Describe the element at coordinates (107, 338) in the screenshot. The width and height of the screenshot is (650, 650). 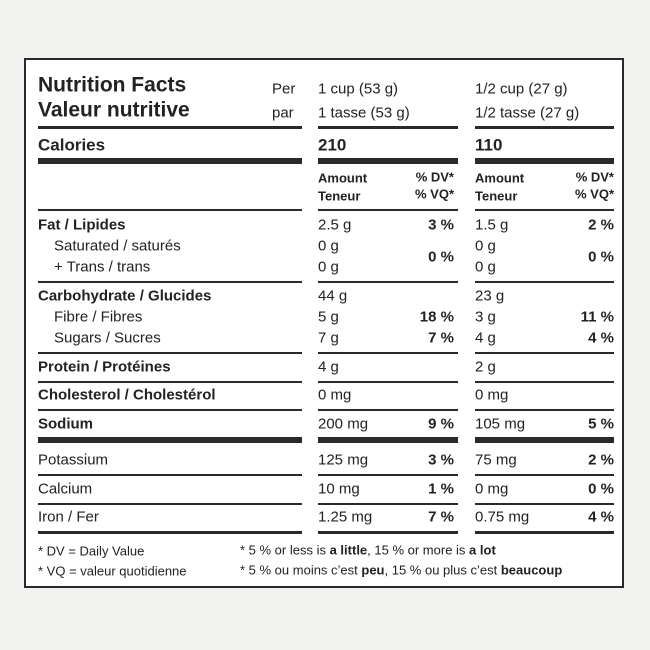
I see `nutrient-label: Sugars / Sucres` at that location.